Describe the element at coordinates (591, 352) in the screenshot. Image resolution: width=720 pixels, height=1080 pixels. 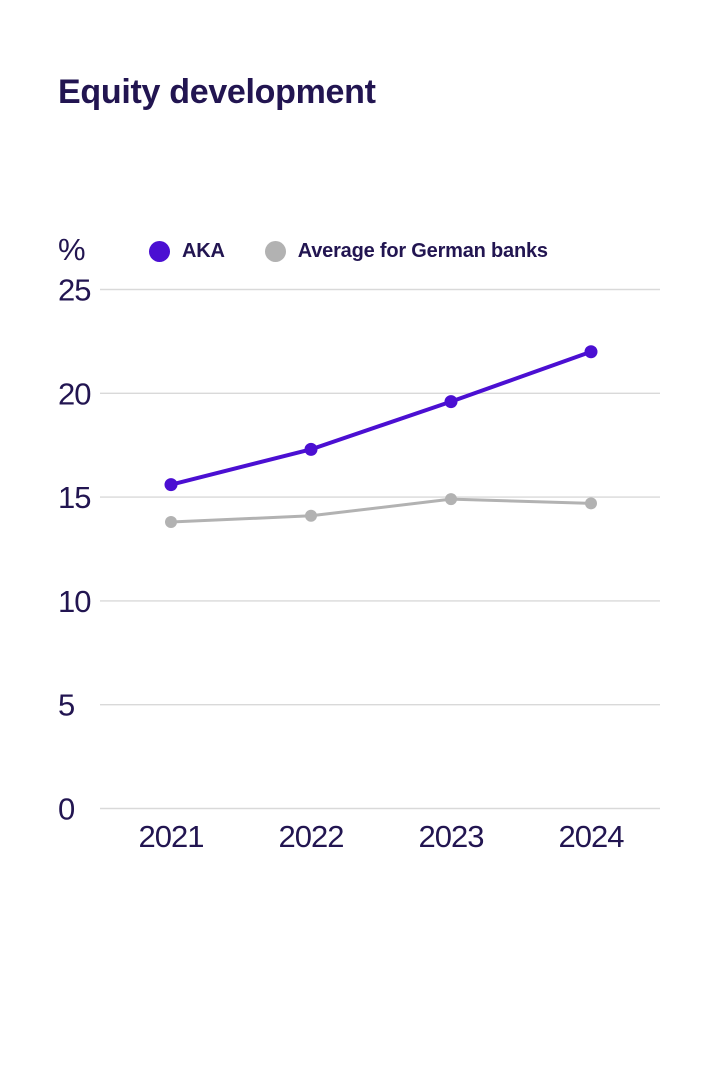
I see `series-point-aka-2024` at that location.